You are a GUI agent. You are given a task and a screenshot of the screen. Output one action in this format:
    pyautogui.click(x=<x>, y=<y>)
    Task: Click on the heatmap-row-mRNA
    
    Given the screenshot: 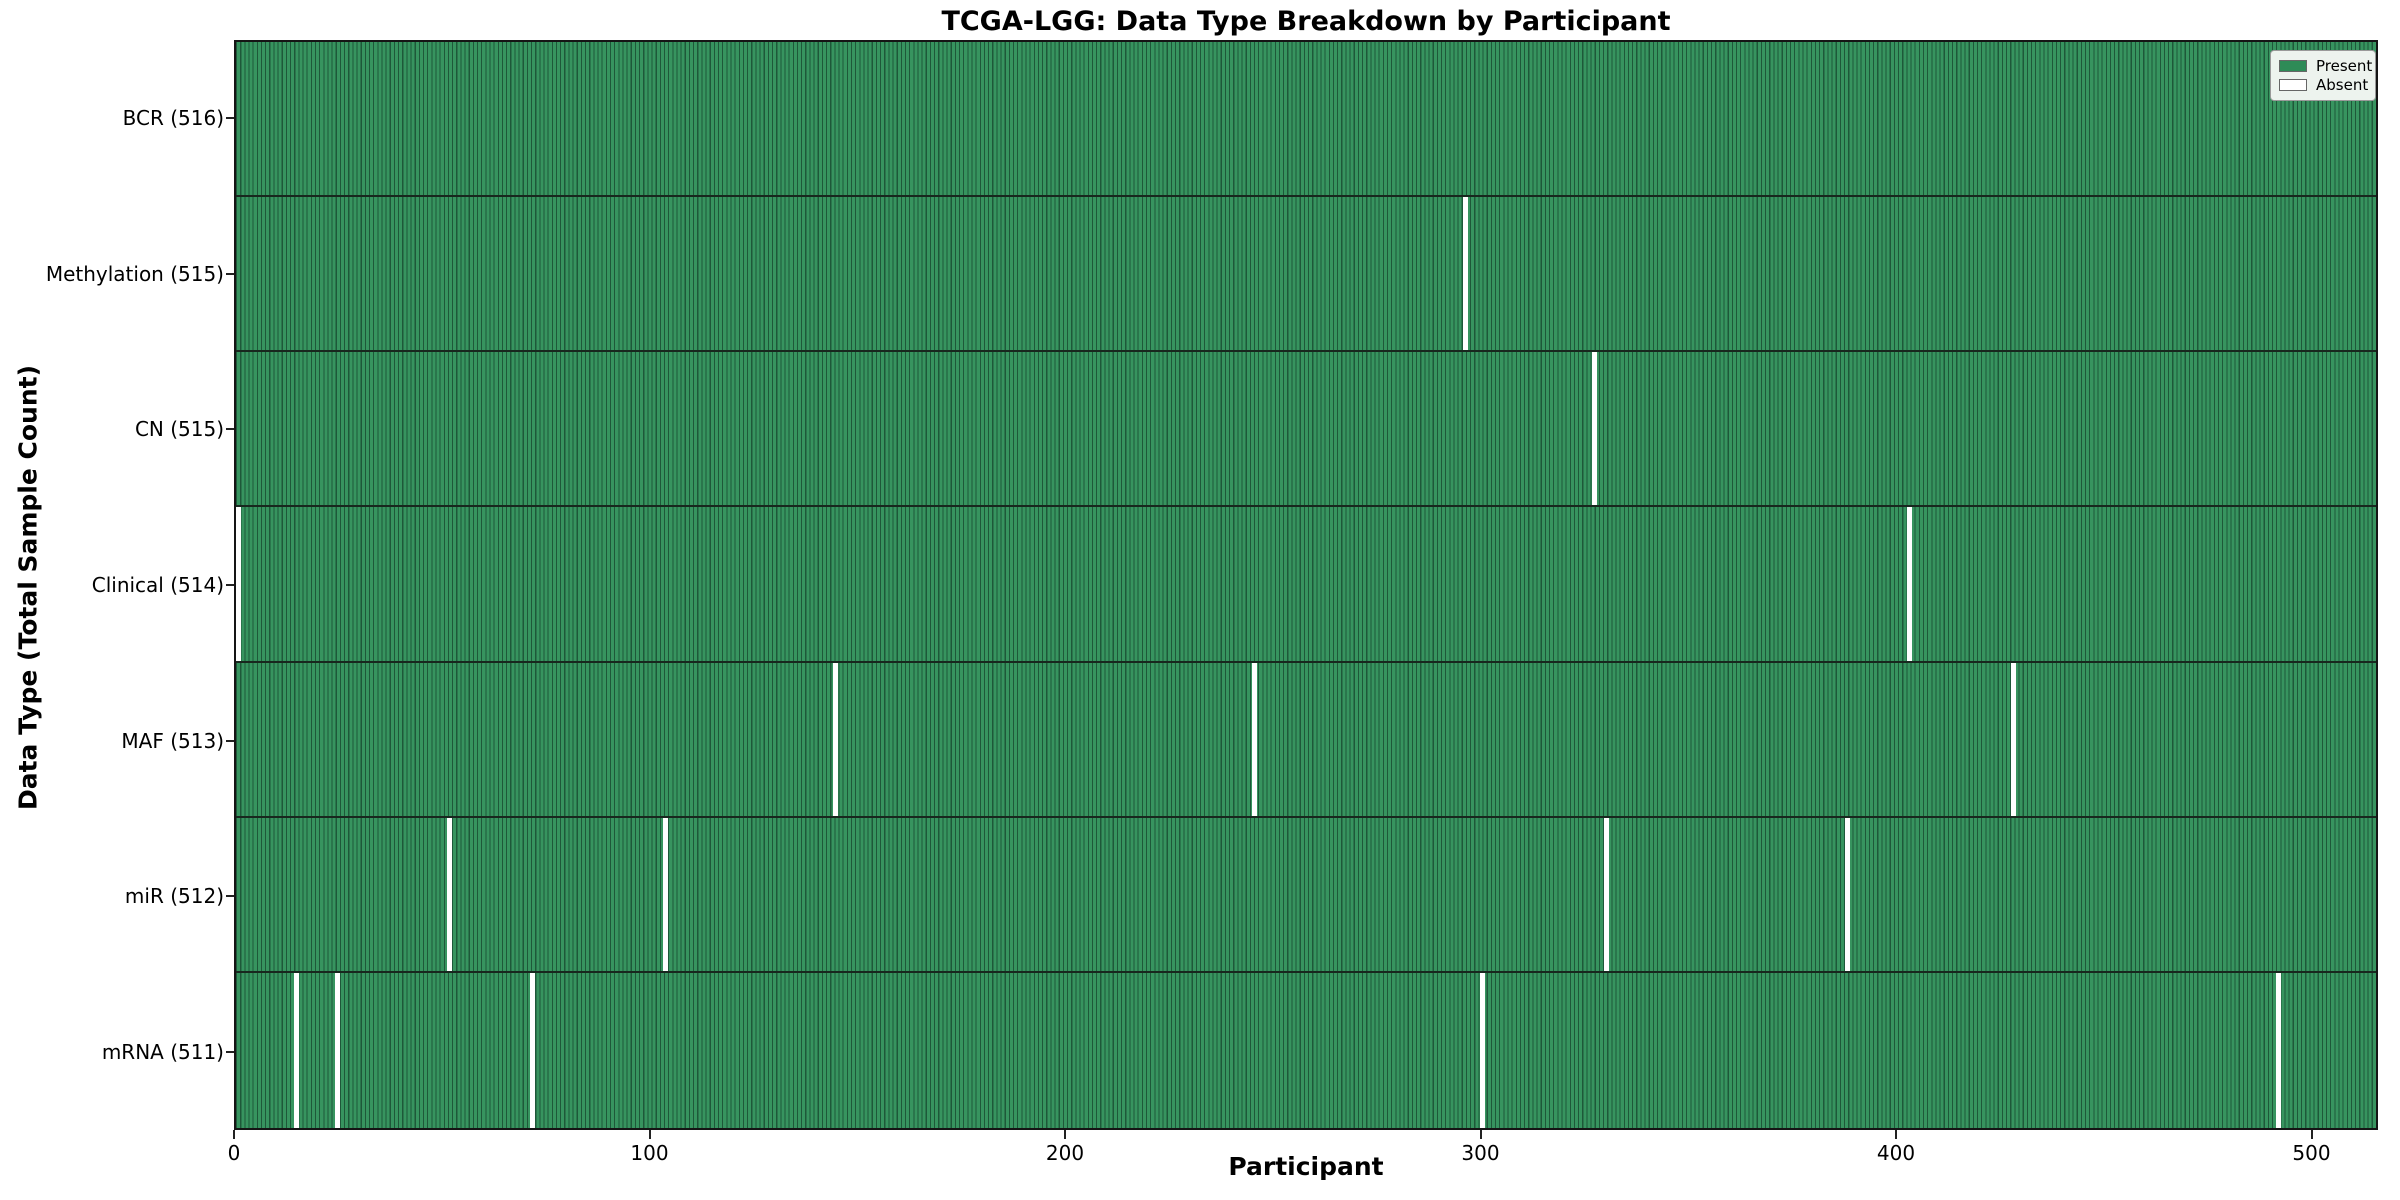 What is the action you would take?
    pyautogui.click(x=1306, y=1050)
    